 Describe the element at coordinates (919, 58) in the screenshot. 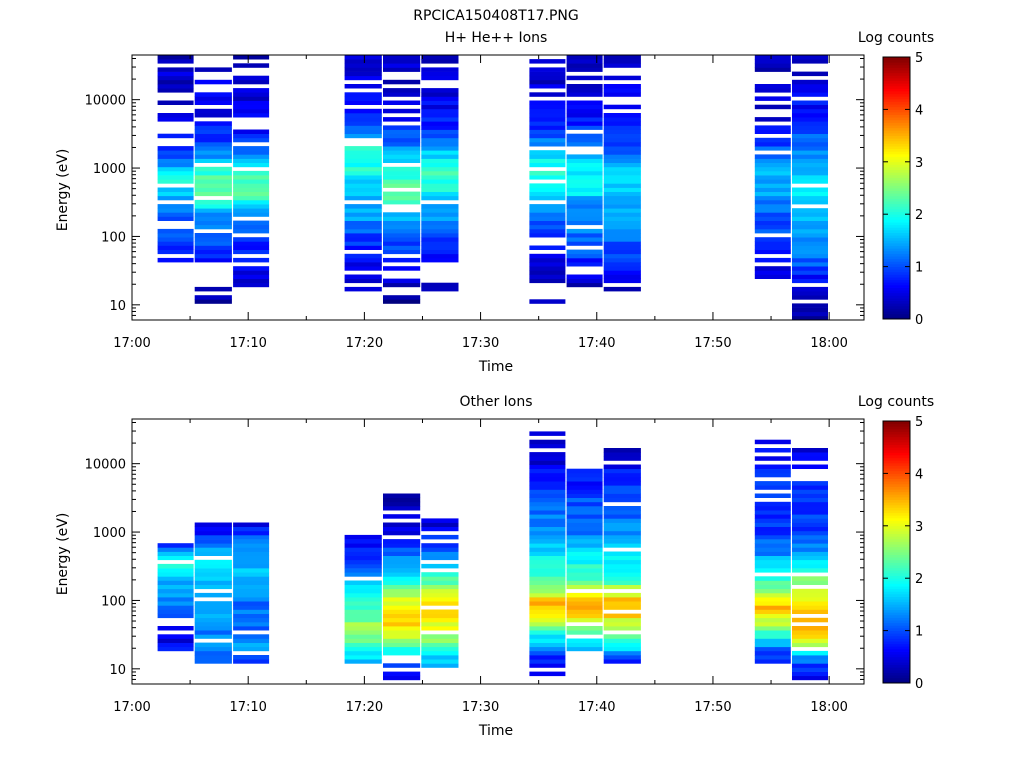

I see `colorbar-tick-label: 5` at that location.